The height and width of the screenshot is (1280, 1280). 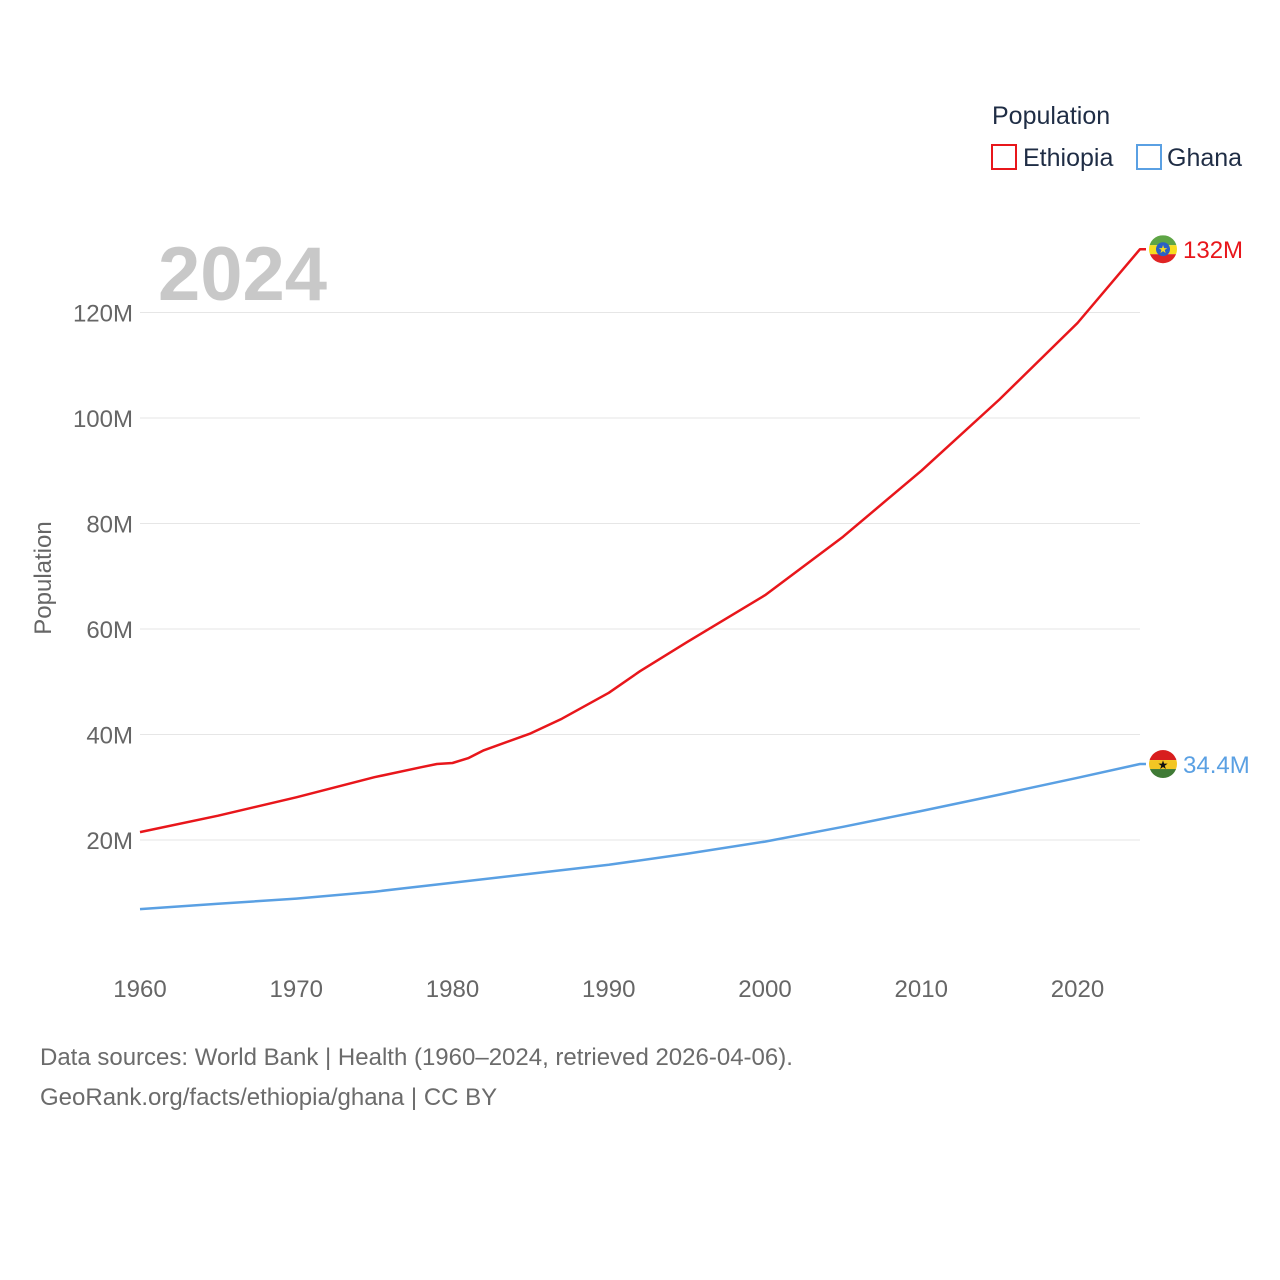 I want to click on y-axis-label: Population, so click(x=43, y=577).